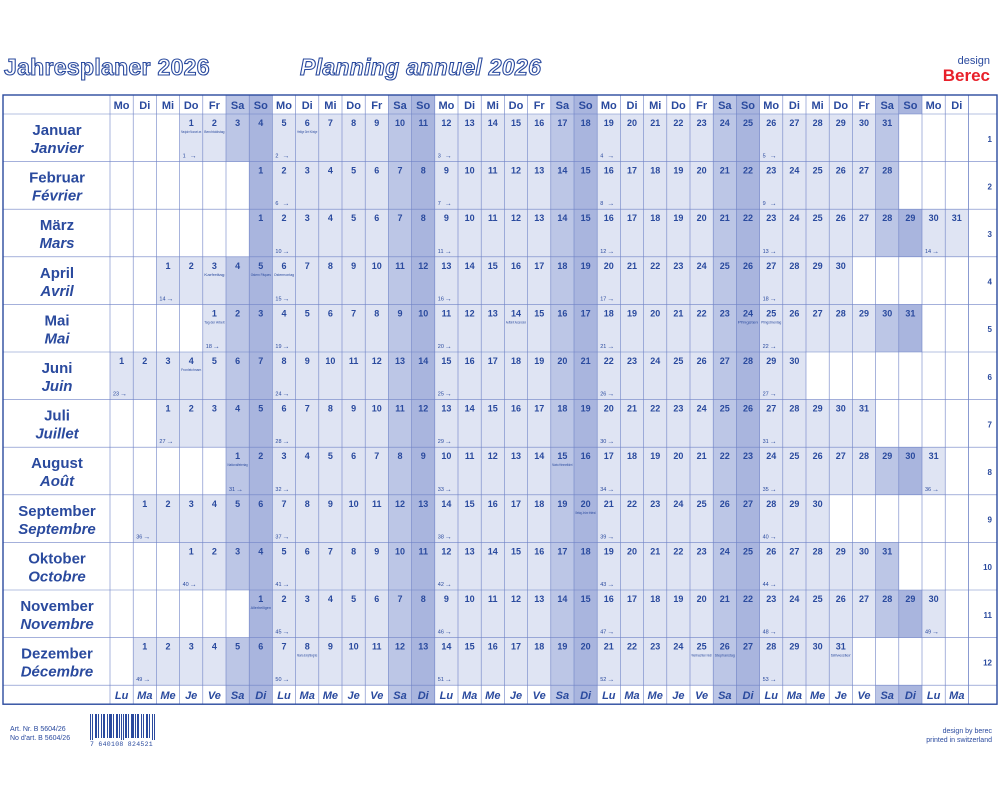 This screenshot has width=1000, height=800. I want to click on day-number: 11, so click(493, 218).